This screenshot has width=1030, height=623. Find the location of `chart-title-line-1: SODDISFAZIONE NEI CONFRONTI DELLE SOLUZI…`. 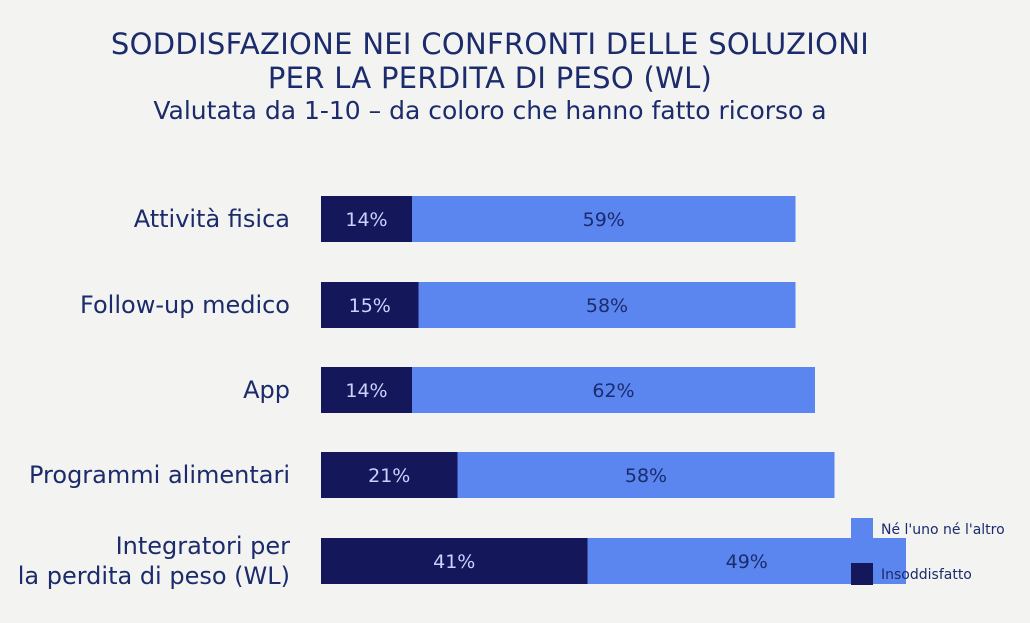

chart-title-line-1: SODDISFAZIONE NEI CONFRONTI DELLE SOLUZI… is located at coordinates (490, 44).